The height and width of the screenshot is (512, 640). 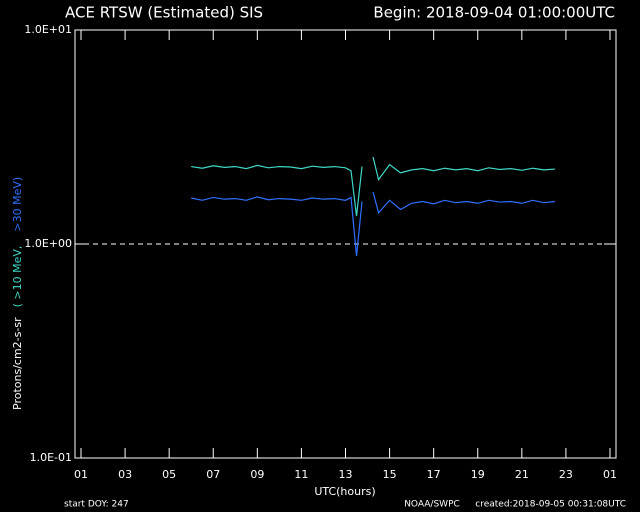 What do you see at coordinates (346, 474) in the screenshot?
I see `x-tick-label: 13` at bounding box center [346, 474].